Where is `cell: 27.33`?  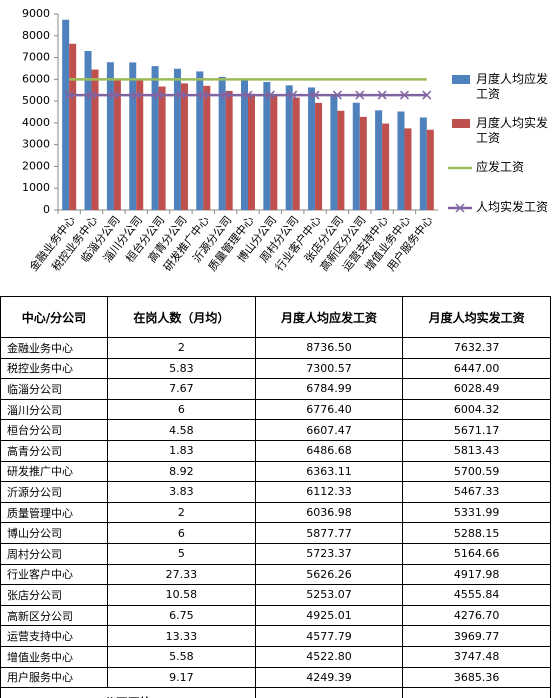
cell: 27.33 is located at coordinates (181, 574).